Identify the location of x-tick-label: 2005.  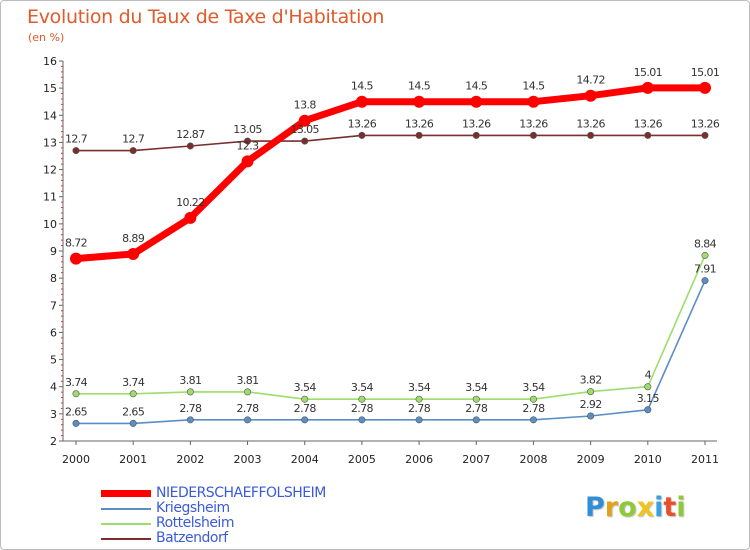
(362, 459).